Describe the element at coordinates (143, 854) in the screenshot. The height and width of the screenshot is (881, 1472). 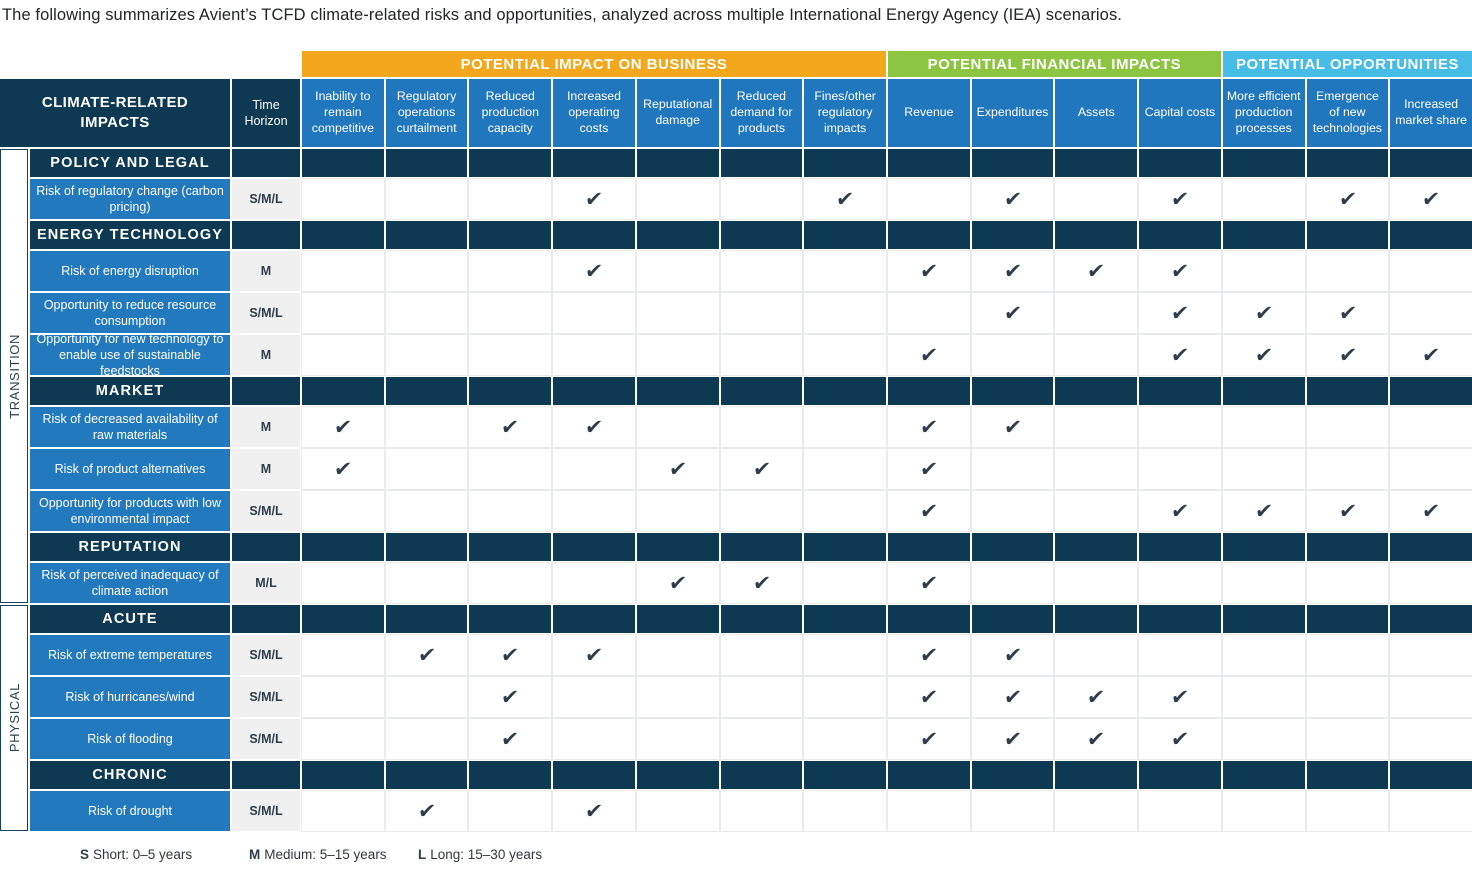
I see `legend-text-short: Short: 0–5 years` at that location.